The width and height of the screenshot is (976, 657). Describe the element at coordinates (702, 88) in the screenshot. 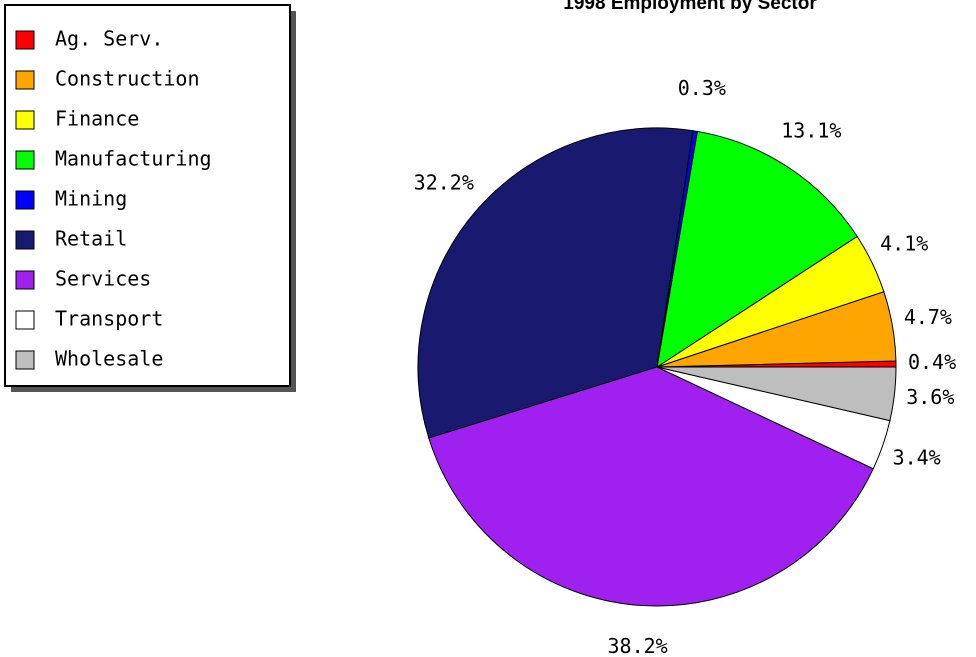

I see `data-label: 0.3%` at that location.